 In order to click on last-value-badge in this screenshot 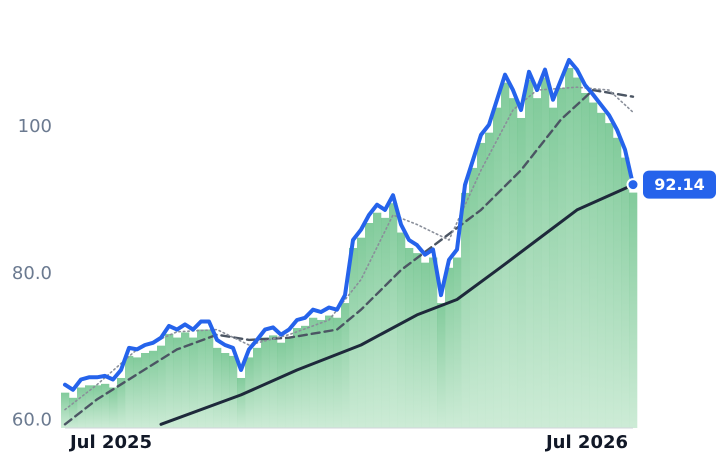, I will do `click(679, 184)`.